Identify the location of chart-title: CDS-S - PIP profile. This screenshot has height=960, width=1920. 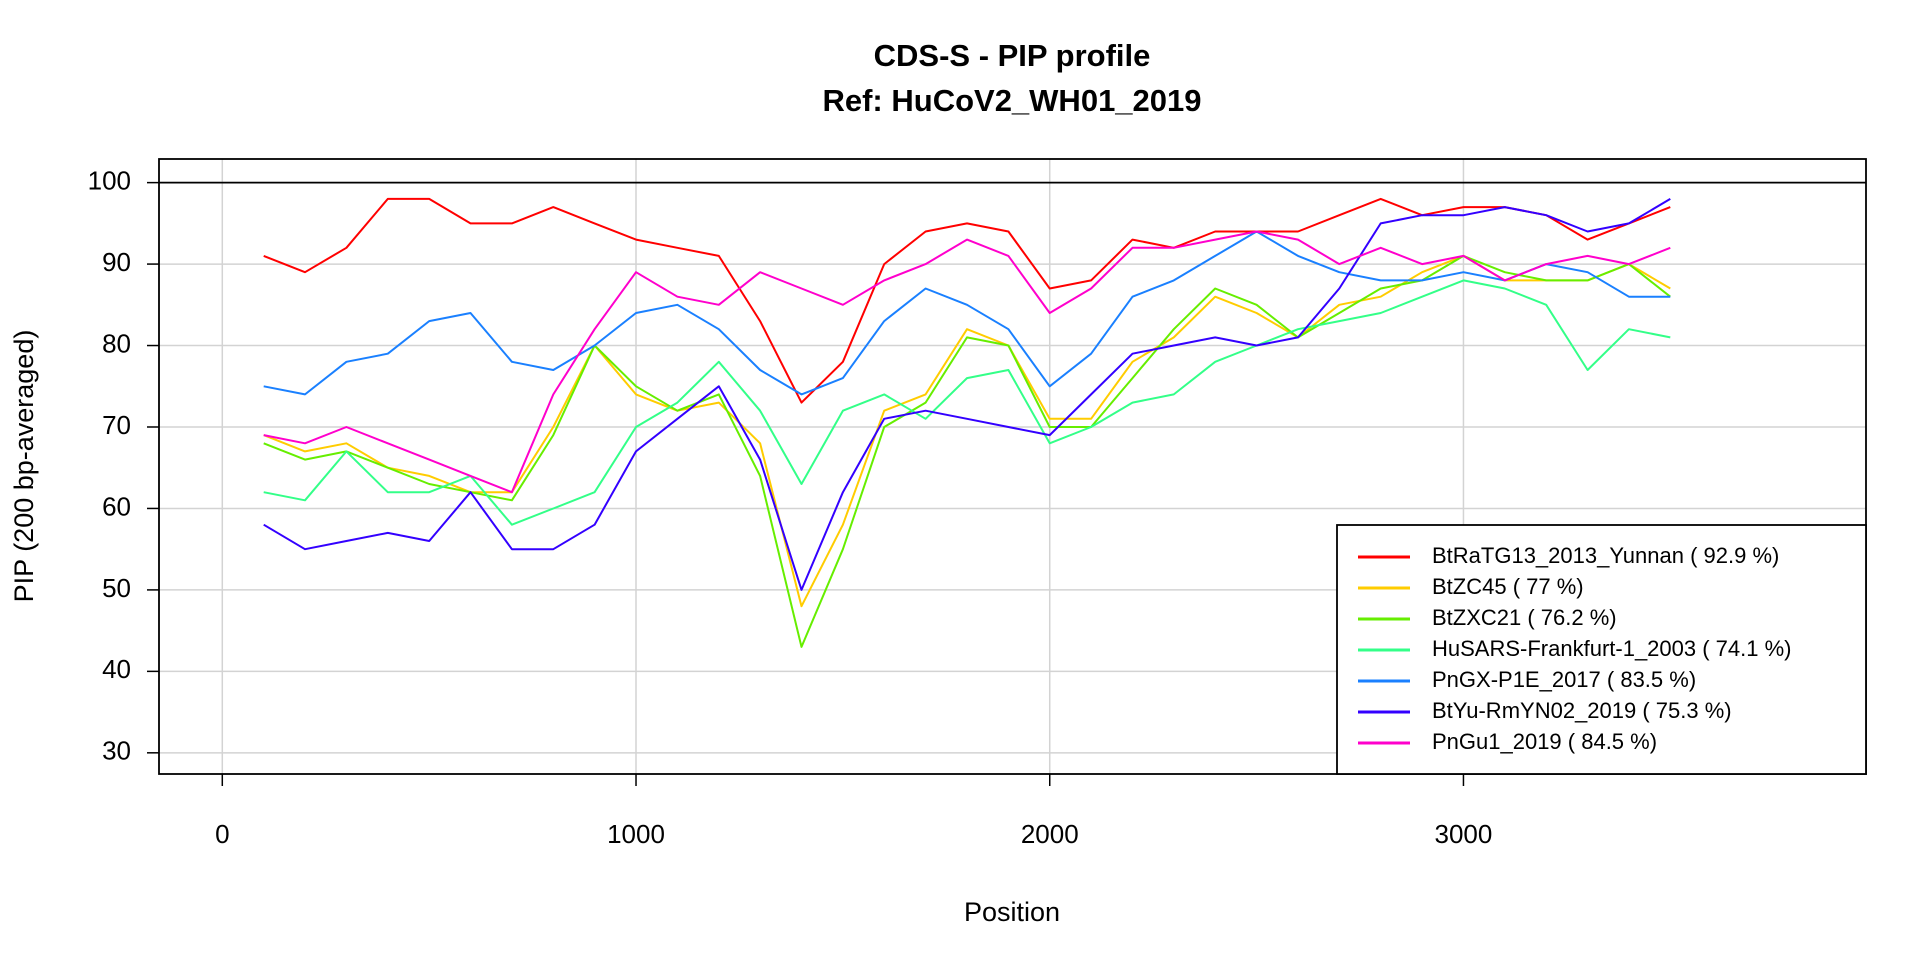
(1012, 55).